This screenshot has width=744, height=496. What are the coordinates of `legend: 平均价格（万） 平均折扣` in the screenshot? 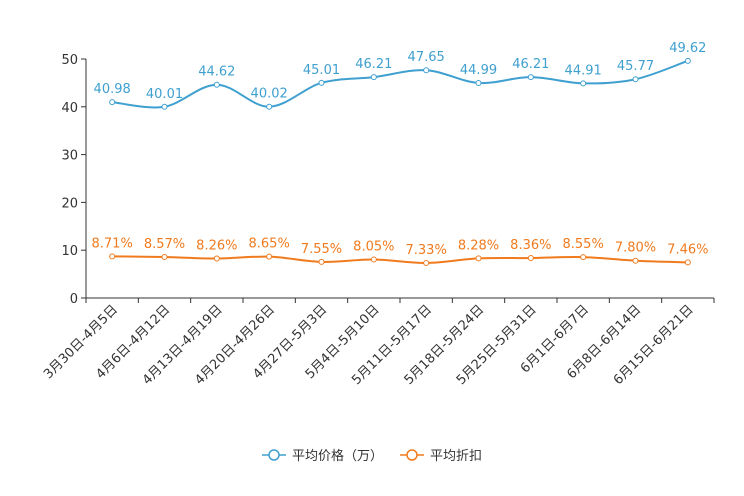 It's located at (372, 456).